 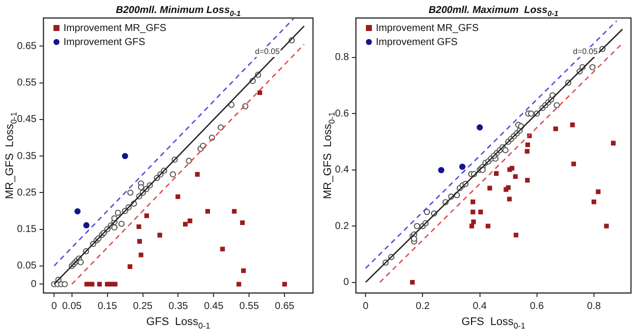 I want to click on y-tick-label: 0.6, so click(x=342, y=114).